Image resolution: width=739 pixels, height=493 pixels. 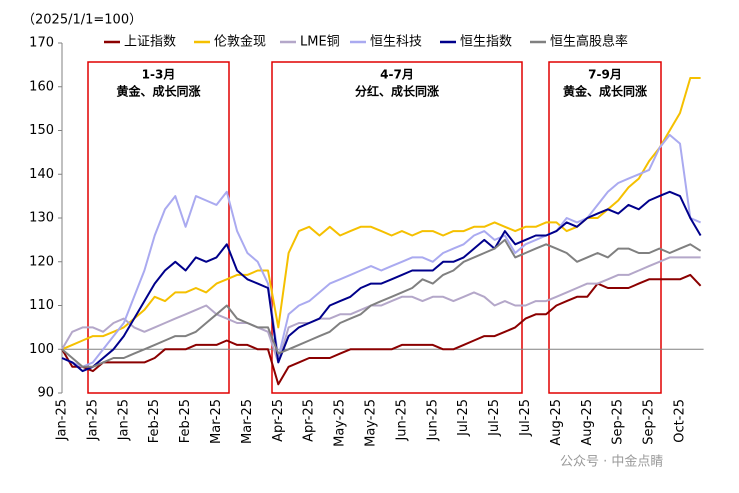 I want to click on legend-label: 上证指数, so click(x=150, y=42).